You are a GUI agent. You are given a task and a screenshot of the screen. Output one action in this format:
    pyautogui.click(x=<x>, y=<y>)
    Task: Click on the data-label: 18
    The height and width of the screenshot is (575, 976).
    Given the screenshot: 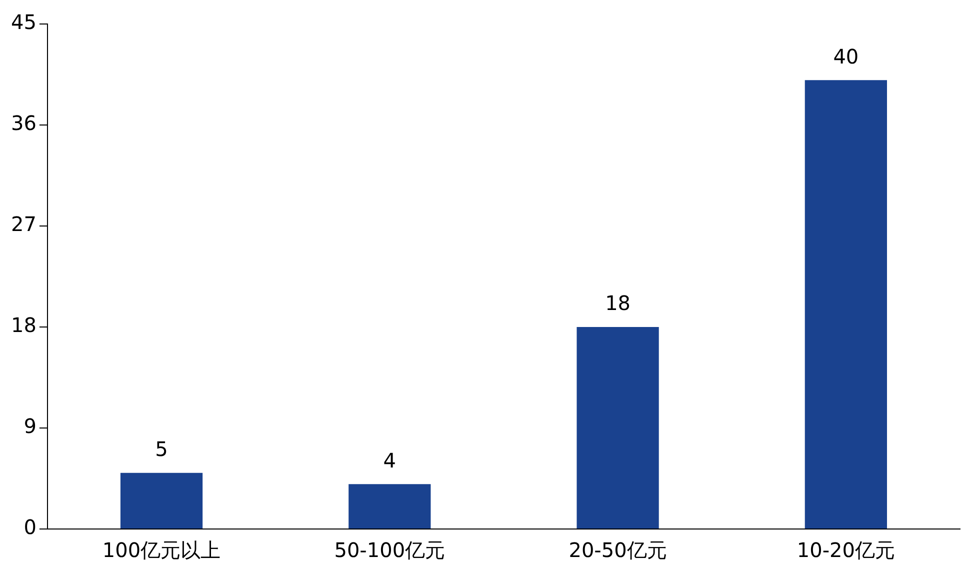 What is the action you would take?
    pyautogui.click(x=618, y=303)
    